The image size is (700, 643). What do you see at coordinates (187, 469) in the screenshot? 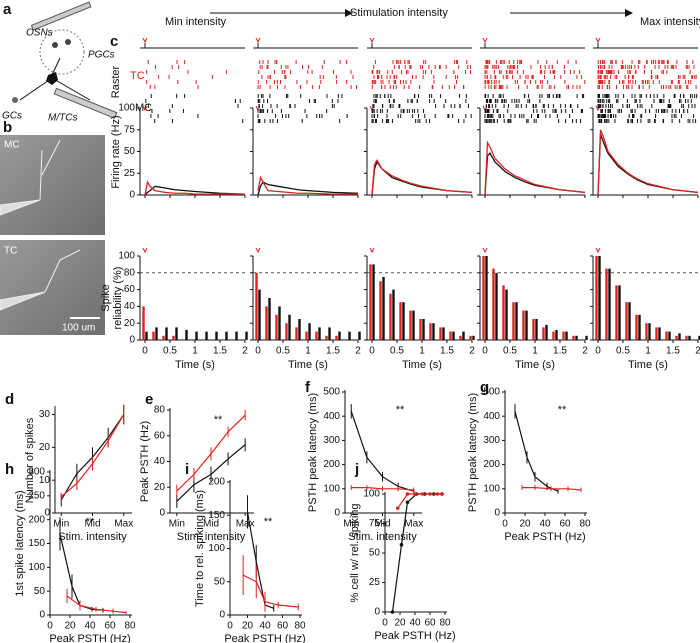
I see `panel-label: i` at bounding box center [187, 469].